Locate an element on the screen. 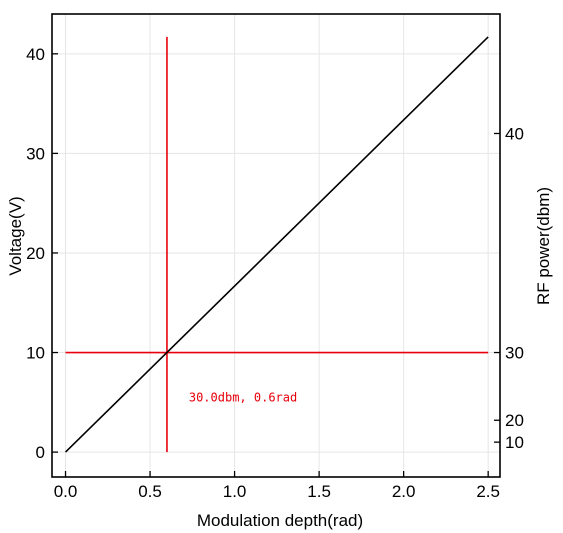 Image resolution: width=563 pixels, height=533 pixels. x-axis-label: Modulation depth(rad) is located at coordinates (280, 520).